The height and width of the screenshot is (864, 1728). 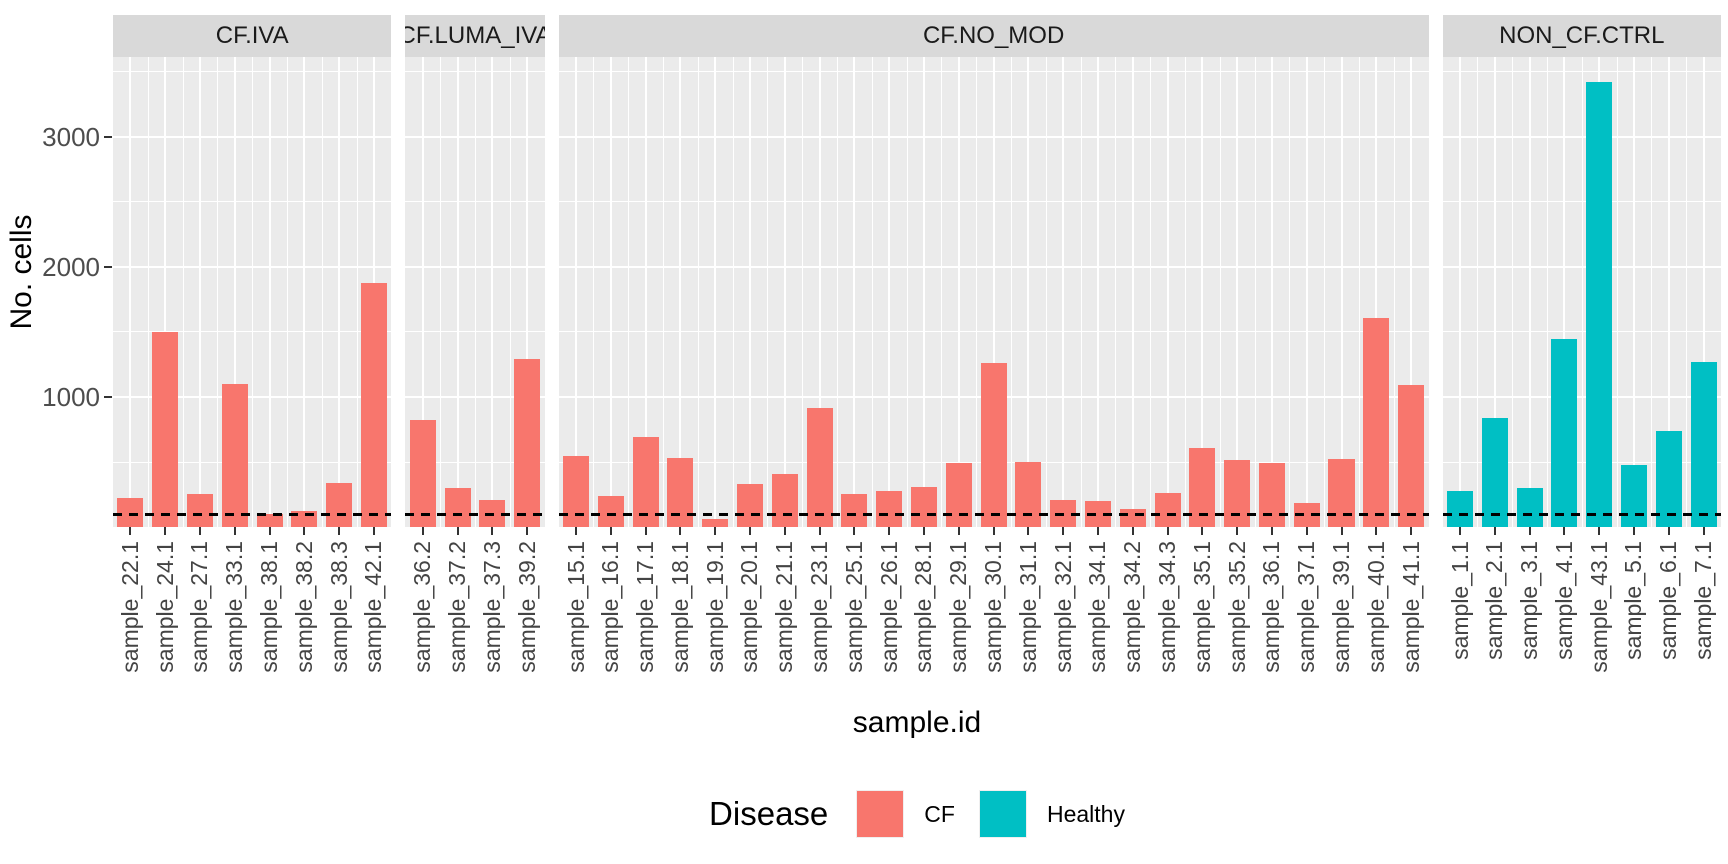 I want to click on x-tick-slot: sample_17.1, so click(x=645, y=600).